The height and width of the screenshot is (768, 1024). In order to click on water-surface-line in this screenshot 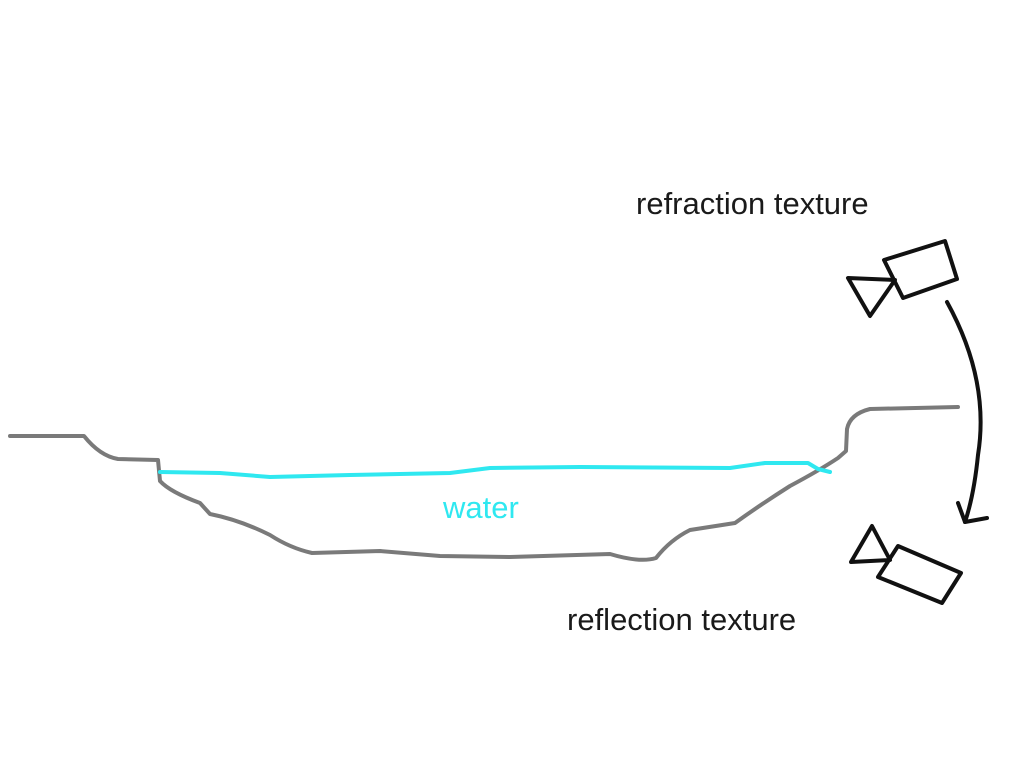, I will do `click(495, 470)`.